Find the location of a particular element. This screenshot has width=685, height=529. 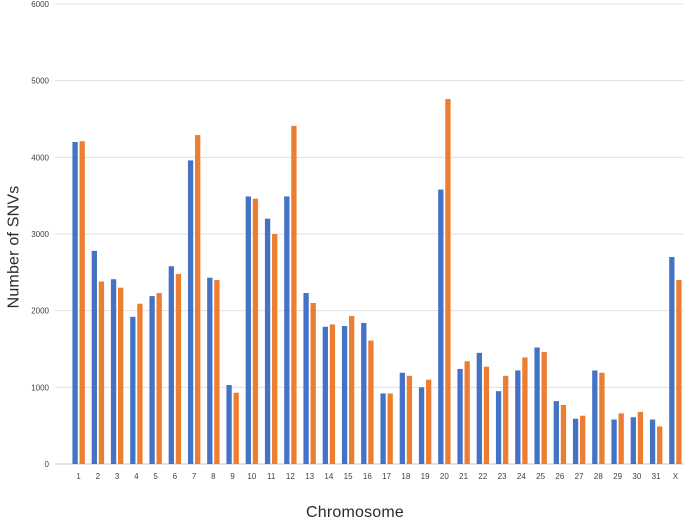

bar-blue-series-chr8 is located at coordinates (210, 370).